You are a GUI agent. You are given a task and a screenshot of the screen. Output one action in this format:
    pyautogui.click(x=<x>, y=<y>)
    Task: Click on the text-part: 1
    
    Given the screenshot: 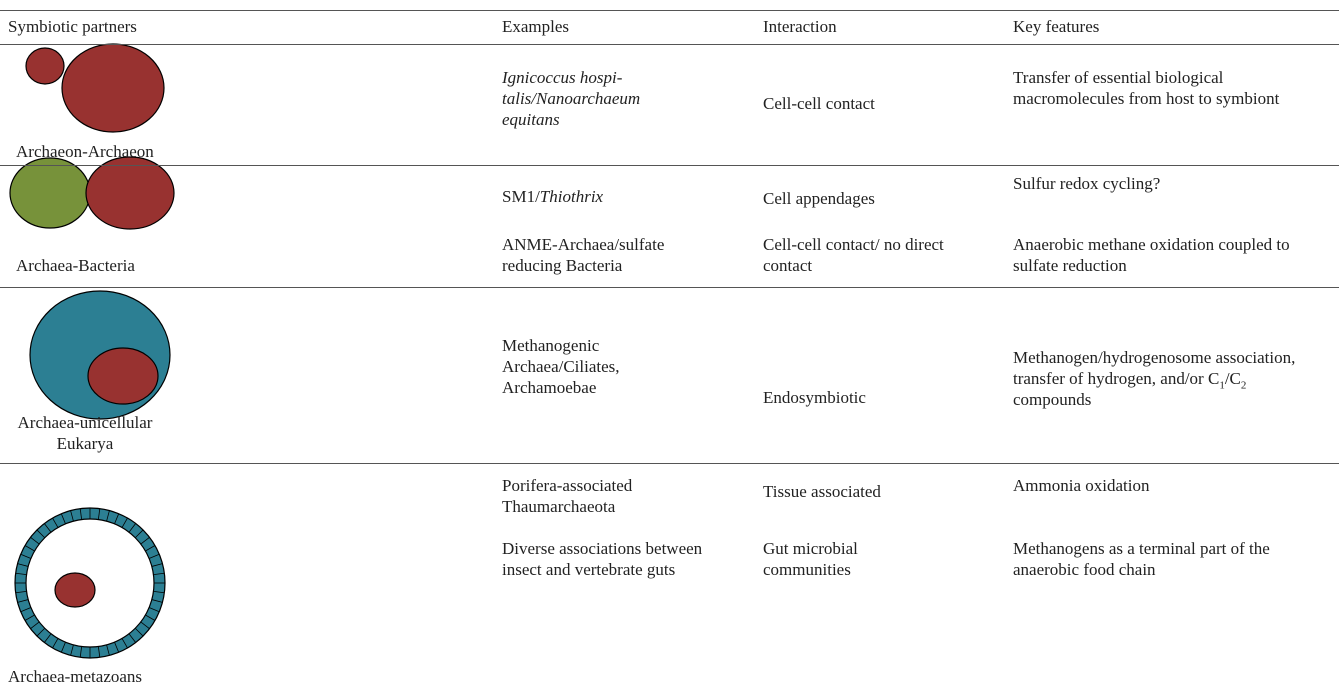 What is the action you would take?
    pyautogui.click(x=1222, y=385)
    